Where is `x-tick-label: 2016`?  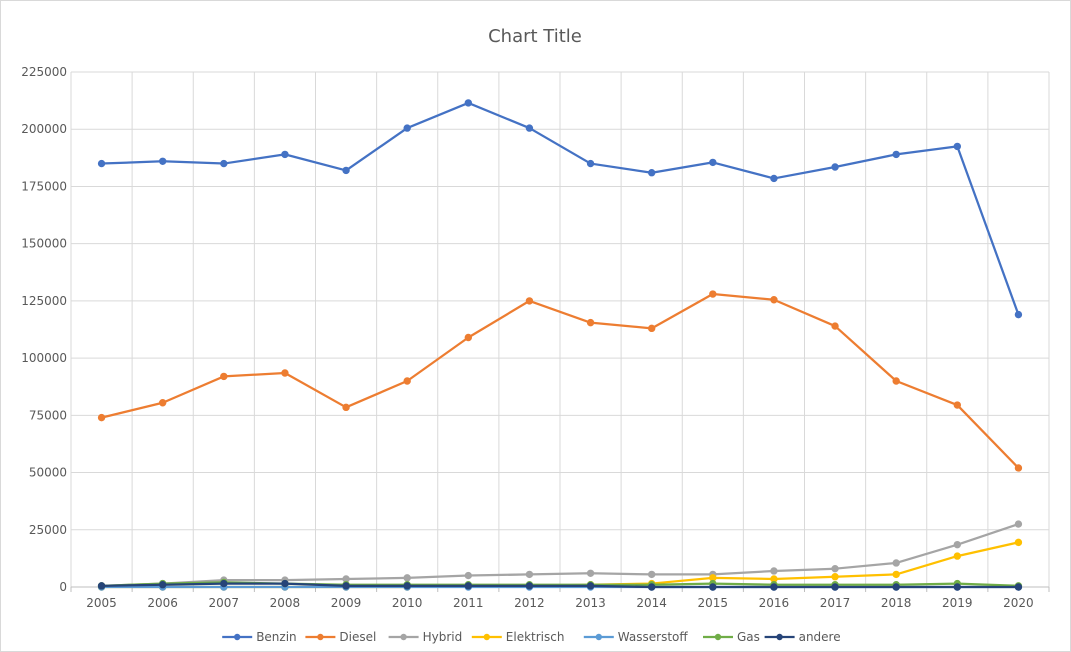 x-tick-label: 2016 is located at coordinates (774, 603).